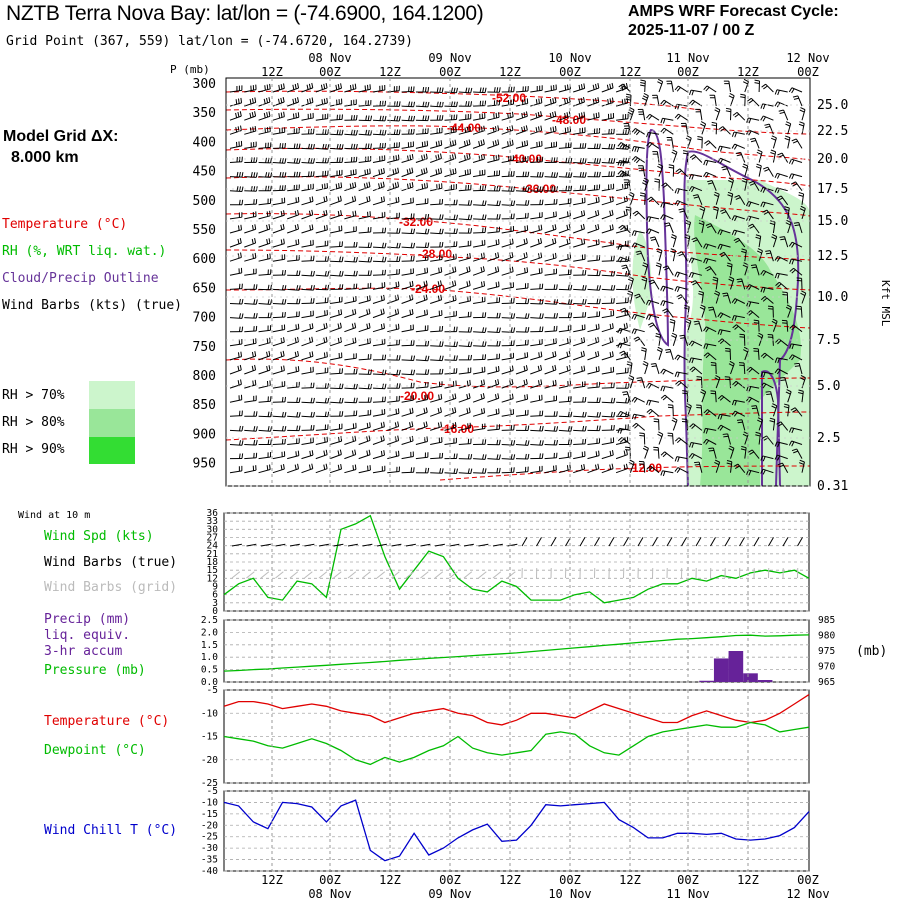 This screenshot has height=900, width=900. What do you see at coordinates (204, 172) in the screenshot?
I see `pressure-tick-label: 450` at bounding box center [204, 172].